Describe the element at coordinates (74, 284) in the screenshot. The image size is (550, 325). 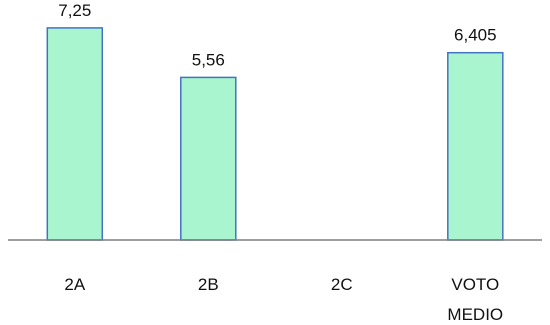
I see `tick-label-2a: 2A` at that location.